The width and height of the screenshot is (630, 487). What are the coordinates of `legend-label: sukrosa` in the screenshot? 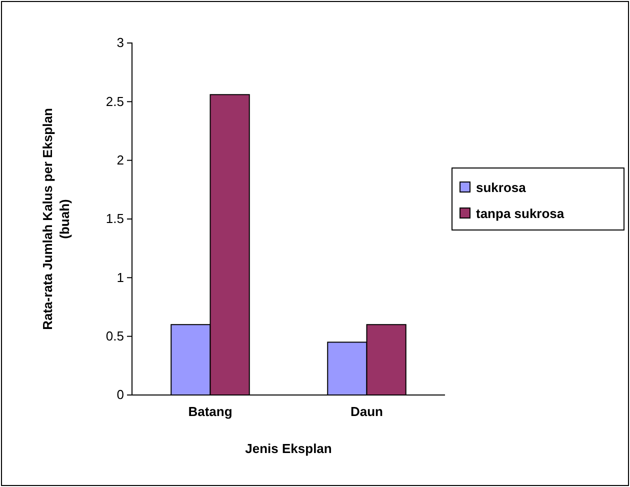 It's located at (501, 187).